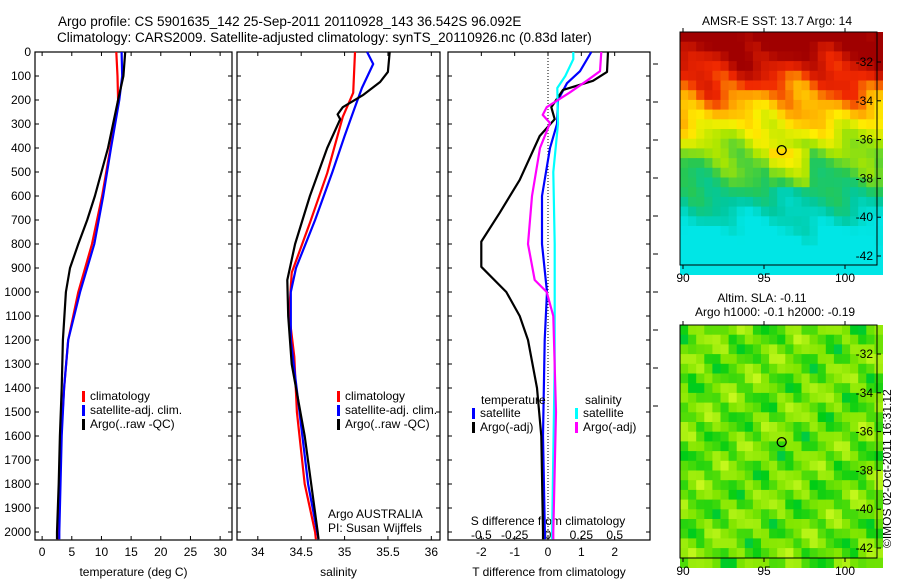  Describe the element at coordinates (102, 552) in the screenshot. I see `x-tick-label: 10` at that location.